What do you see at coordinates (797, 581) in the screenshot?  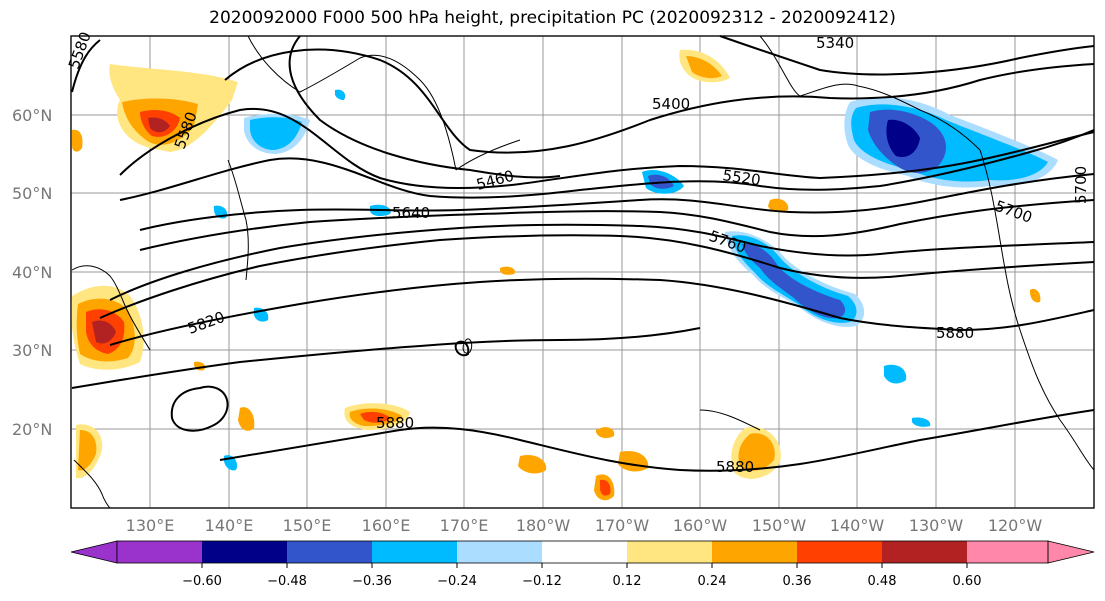 I see `colorbar-tick-label: 0.36` at bounding box center [797, 581].